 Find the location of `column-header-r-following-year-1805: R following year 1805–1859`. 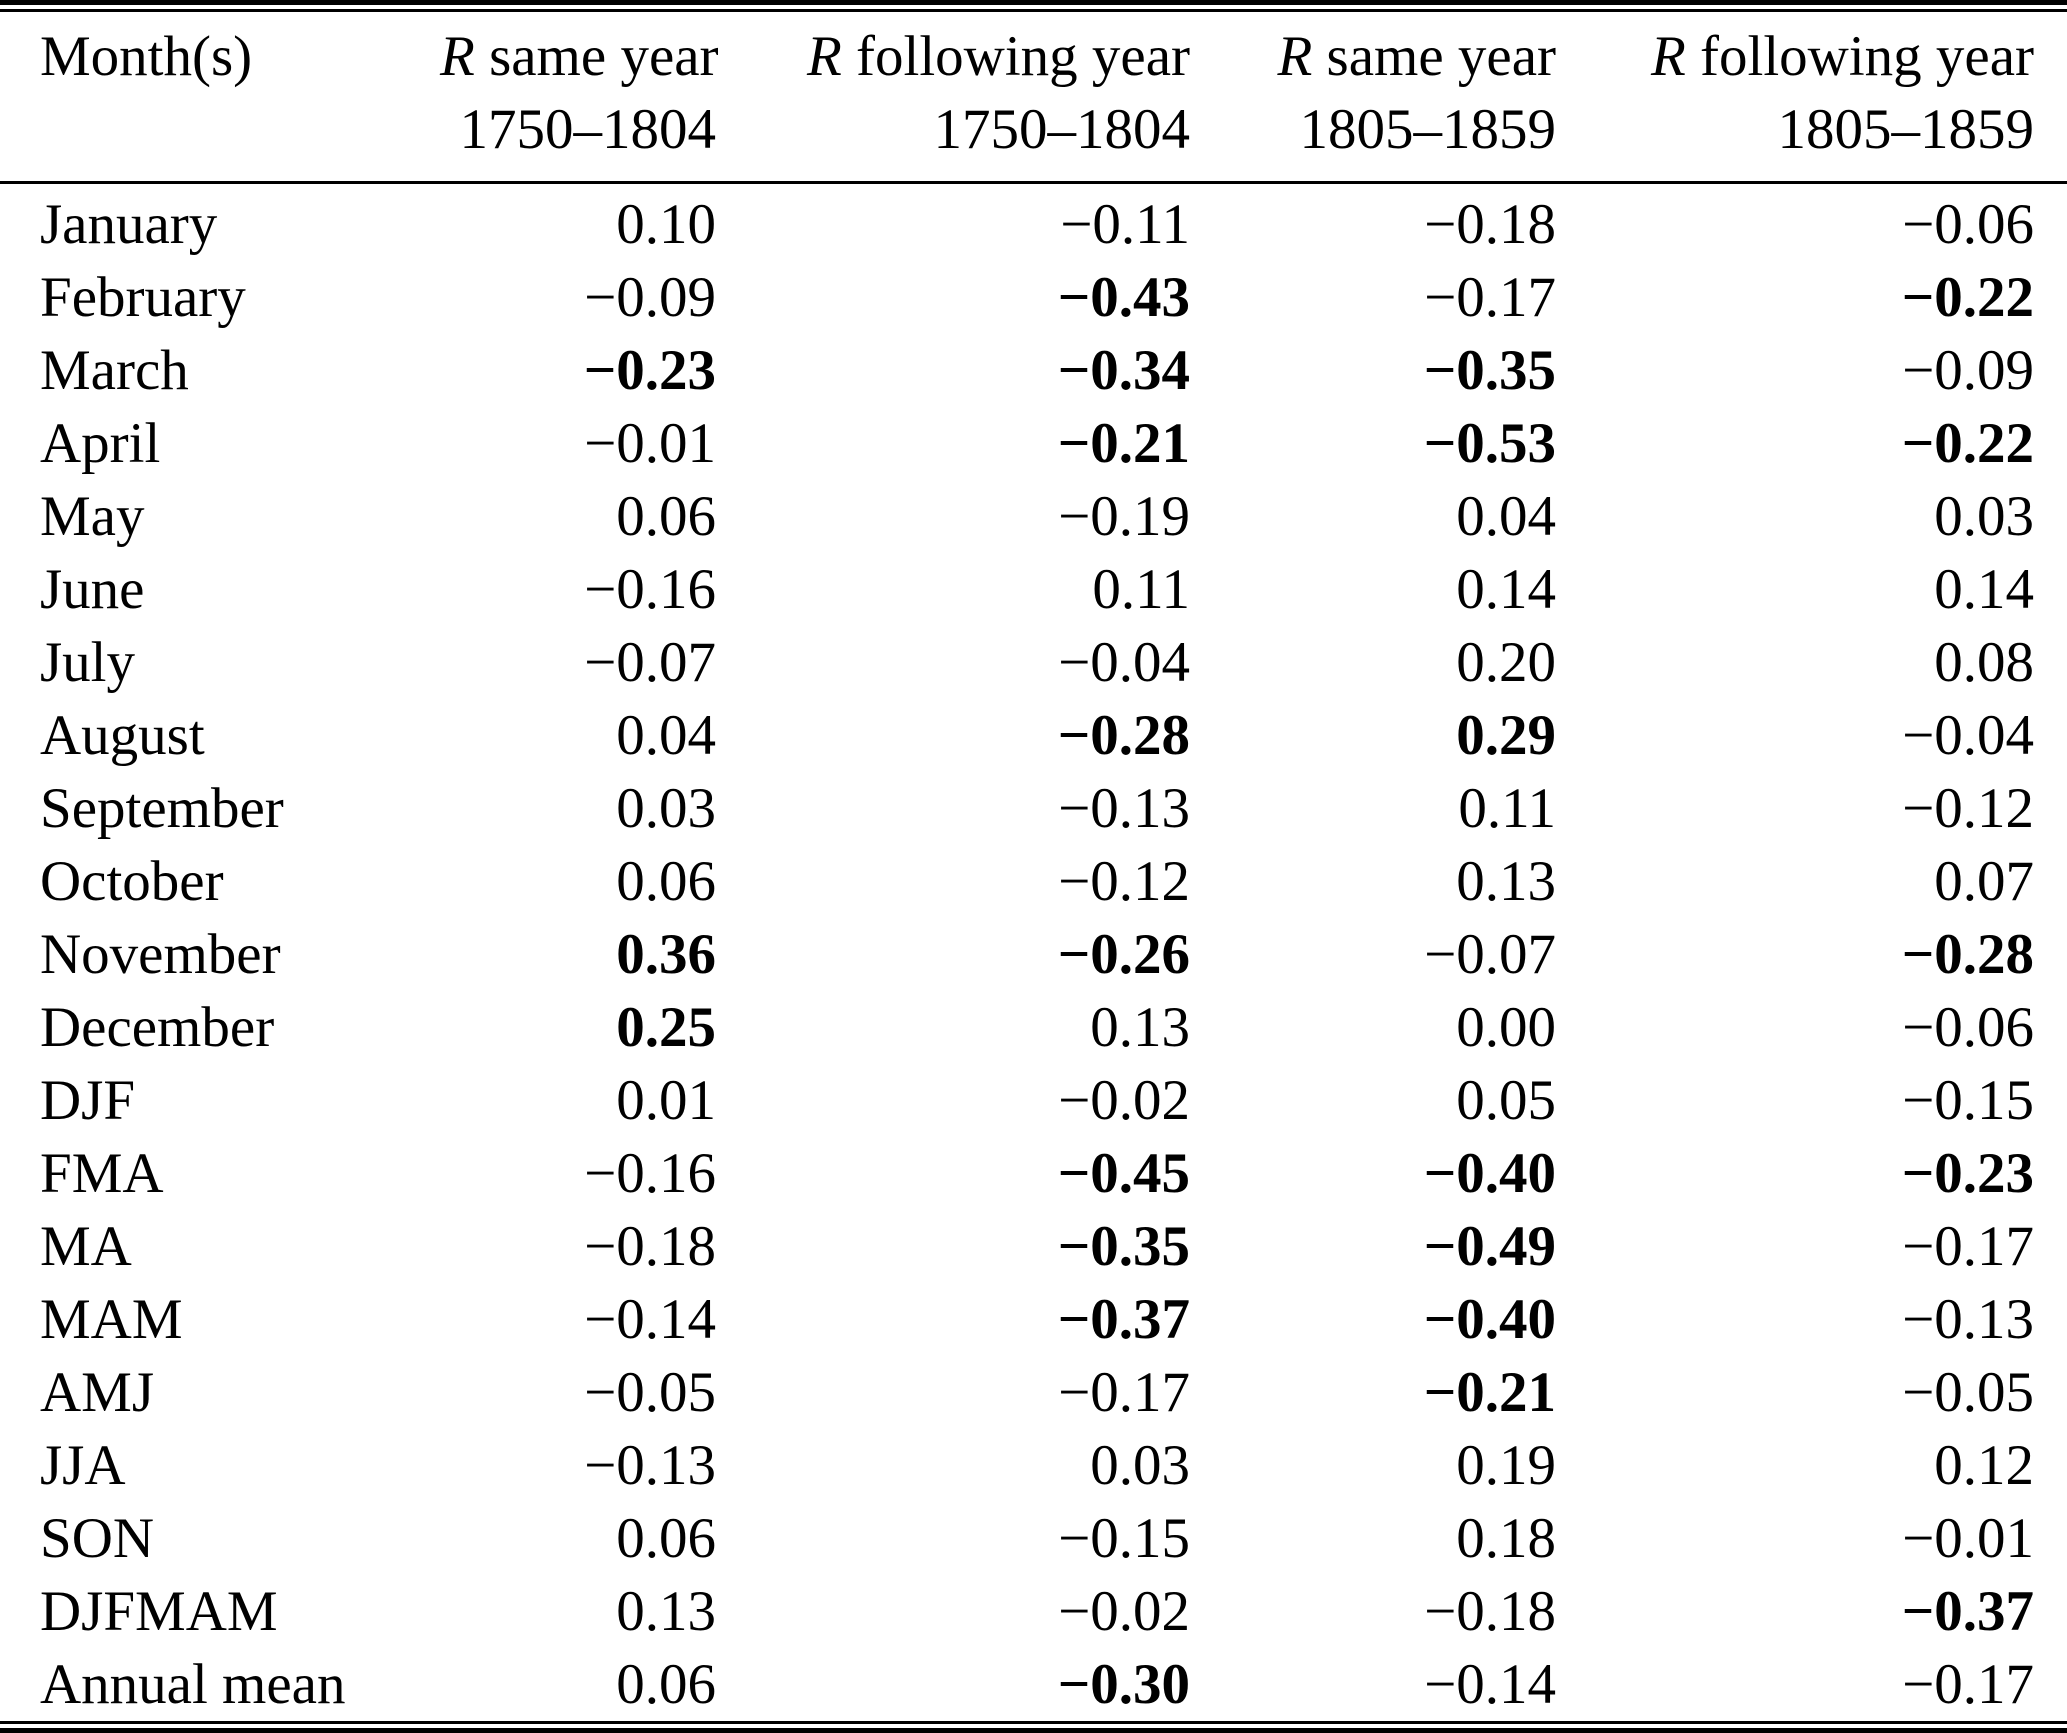

column-header-r-following-year-1805: R following year 1805–1859 is located at coordinates (1811, 98).